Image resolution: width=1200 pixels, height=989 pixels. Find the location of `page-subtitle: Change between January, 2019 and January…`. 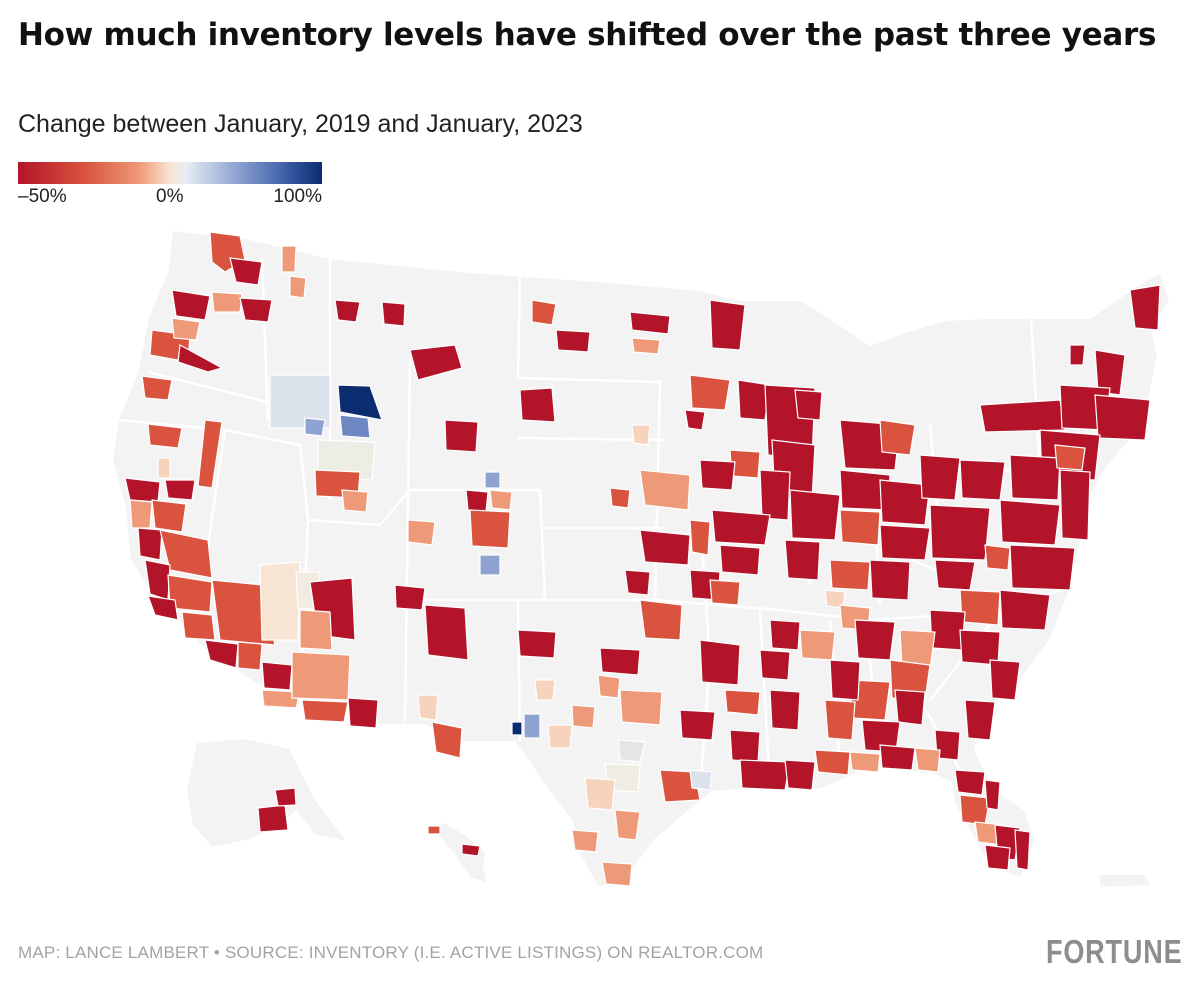

page-subtitle: Change between January, 2019 and January… is located at coordinates (300, 124).